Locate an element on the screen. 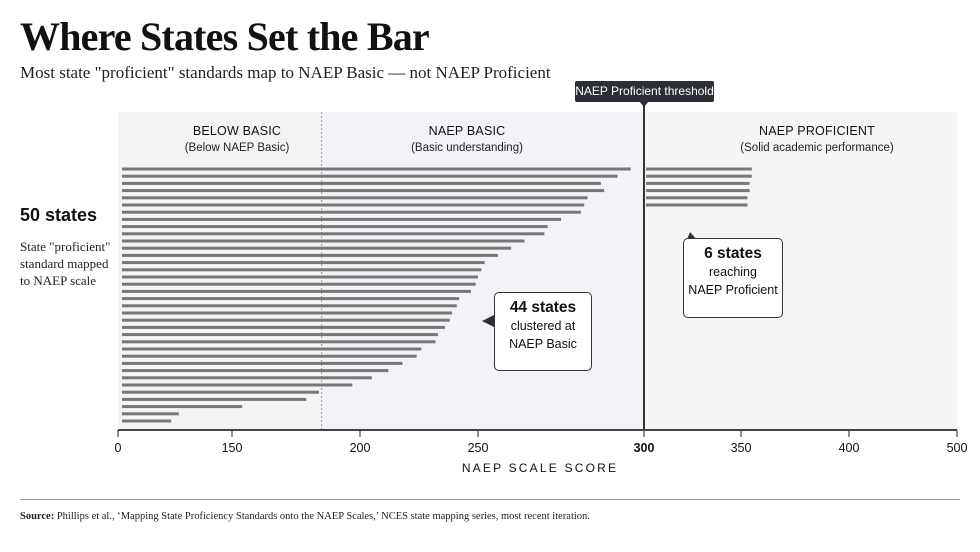 Image resolution: width=980 pixels, height=552 pixels. zone-proficient-title: NAEP PROFICIENT is located at coordinates (817, 131).